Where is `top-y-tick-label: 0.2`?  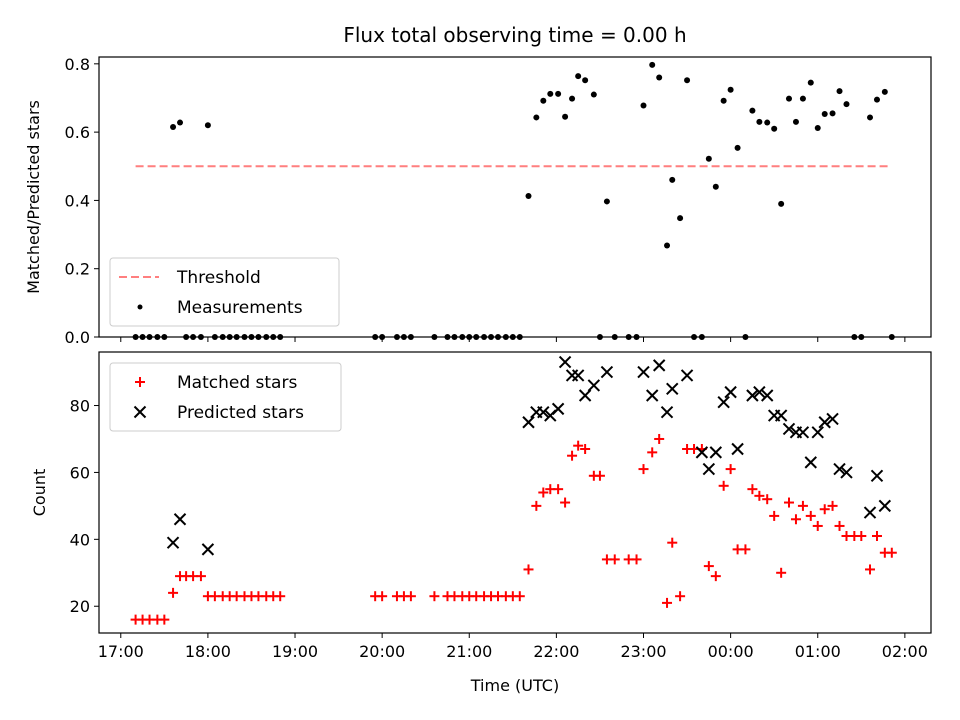 top-y-tick-label: 0.2 is located at coordinates (77, 269).